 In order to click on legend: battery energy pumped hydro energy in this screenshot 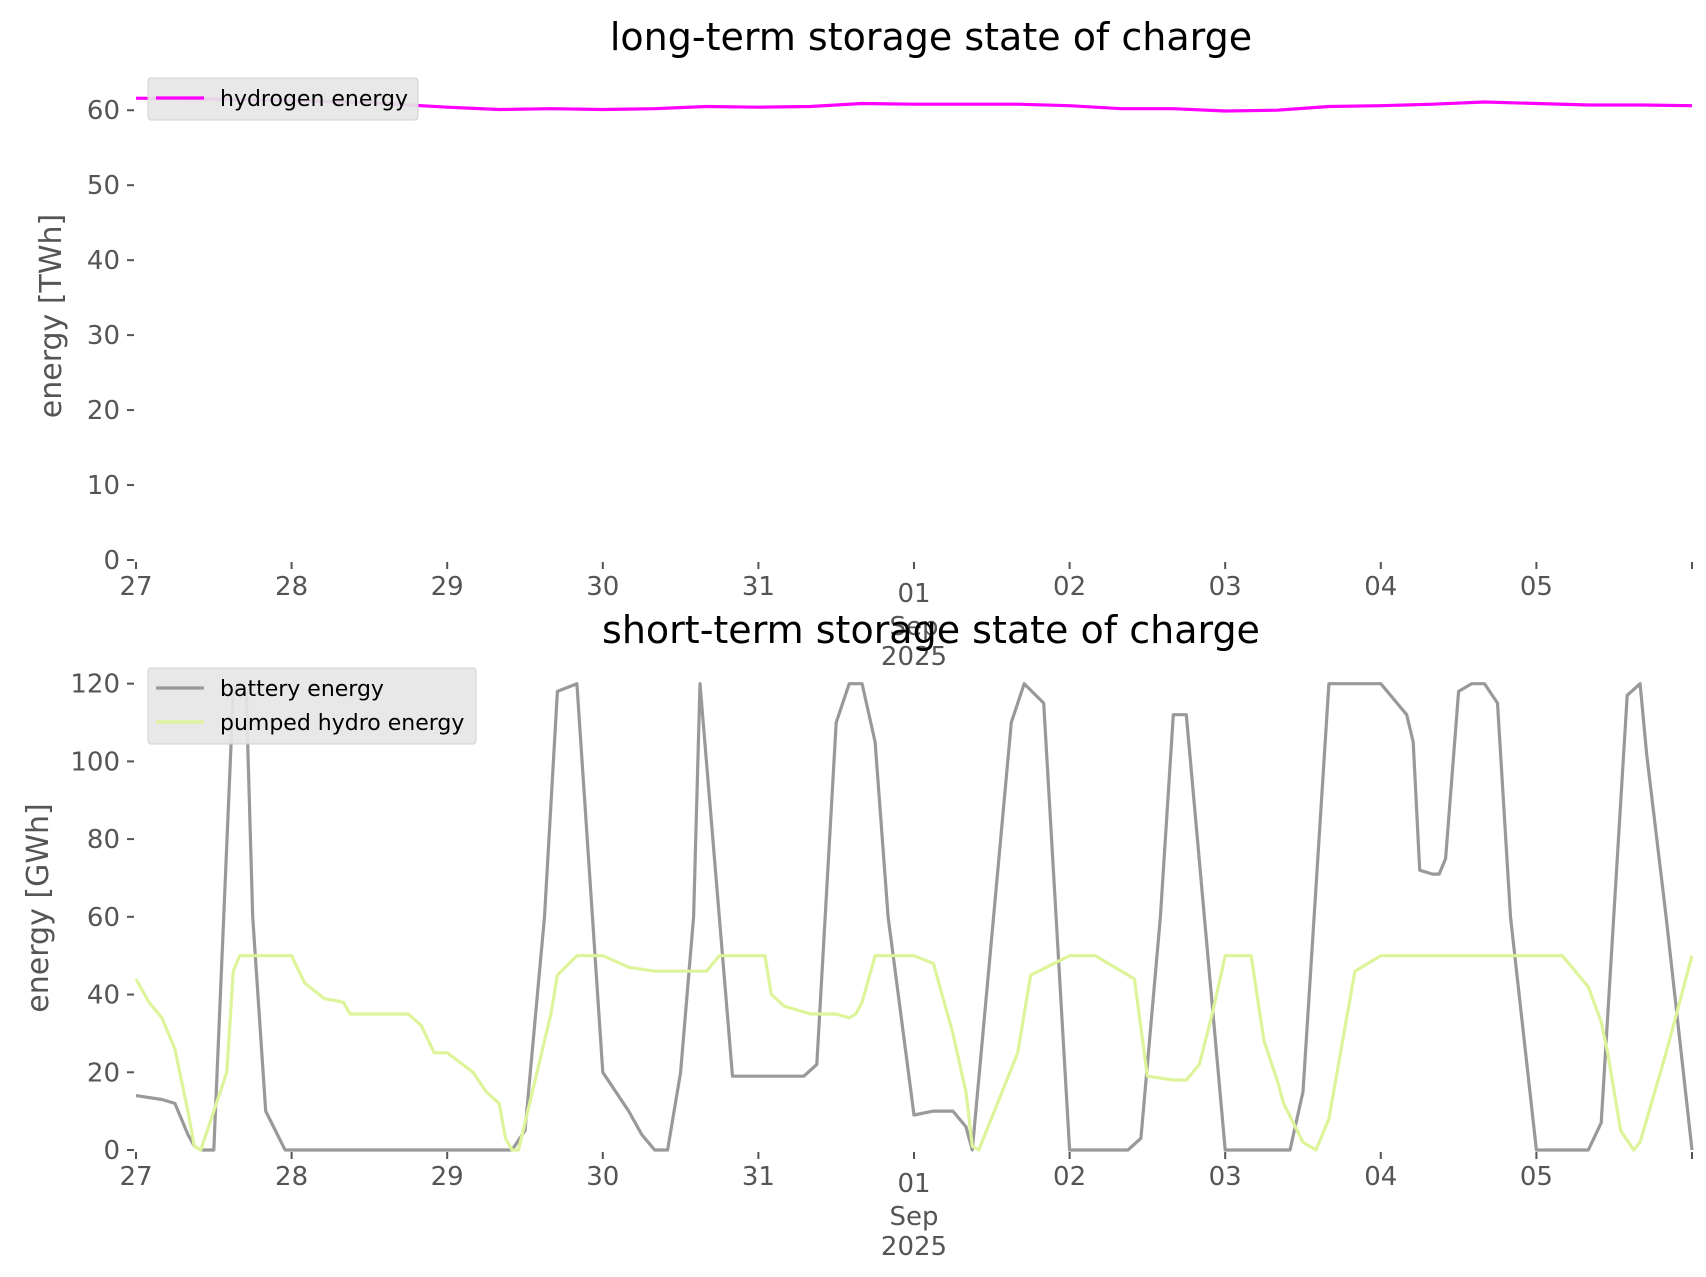, I will do `click(312, 706)`.